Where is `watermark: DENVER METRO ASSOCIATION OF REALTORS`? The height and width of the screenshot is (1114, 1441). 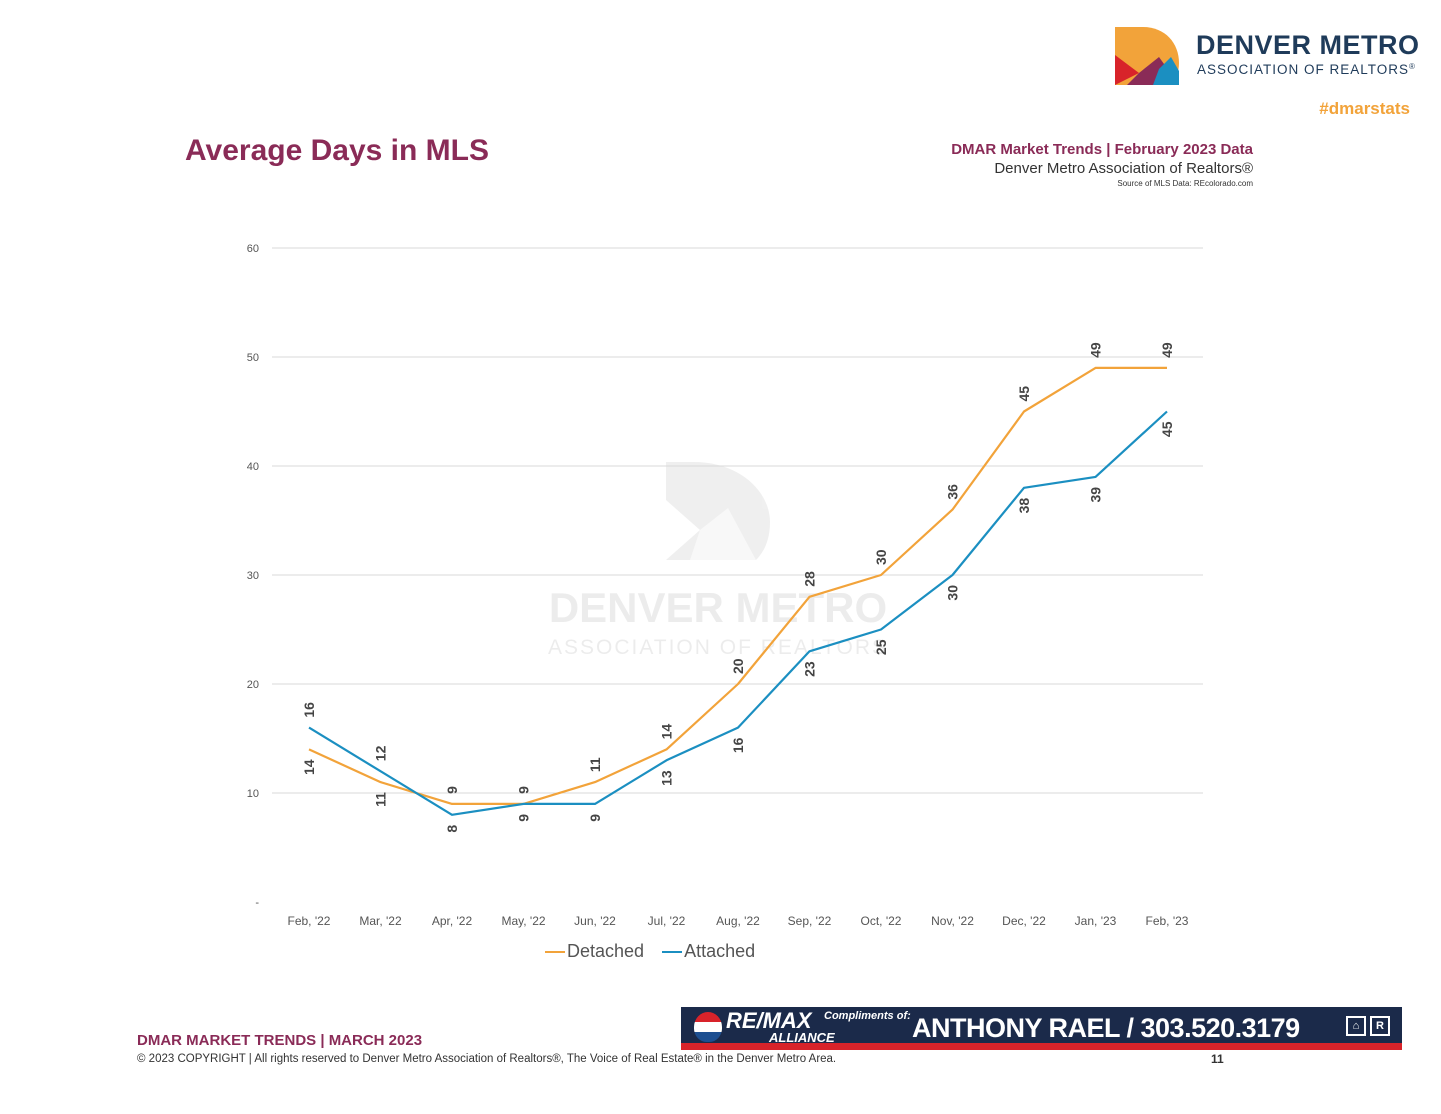
watermark: DENVER METRO ASSOCIATION OF REALTORS is located at coordinates (718, 560).